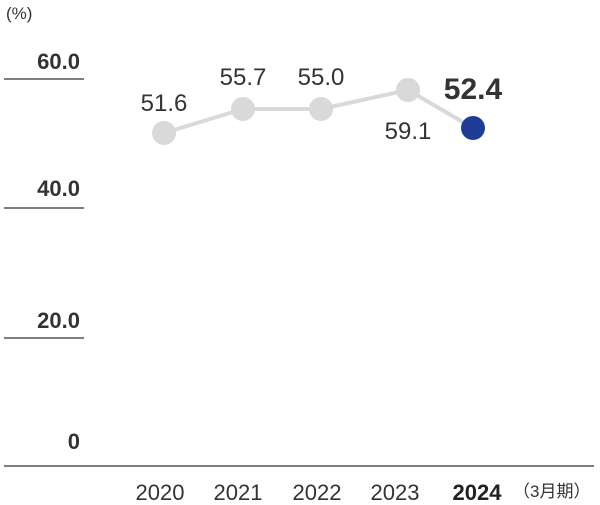 Image resolution: width=600 pixels, height=505 pixels. I want to click on data-label: 55.0, so click(321, 77).